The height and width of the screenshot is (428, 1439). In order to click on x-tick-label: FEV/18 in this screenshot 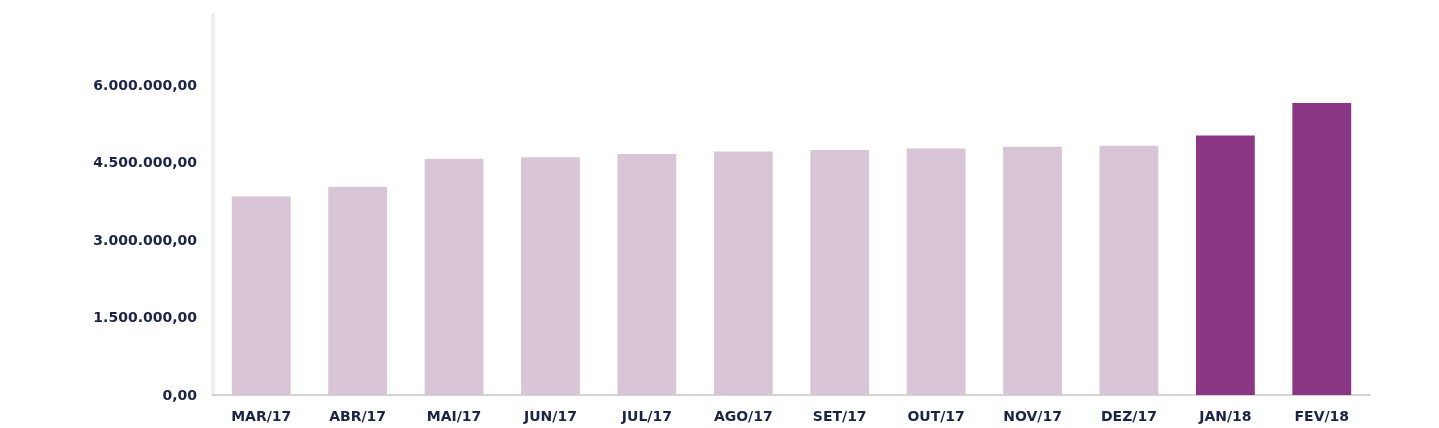, I will do `click(1322, 416)`.